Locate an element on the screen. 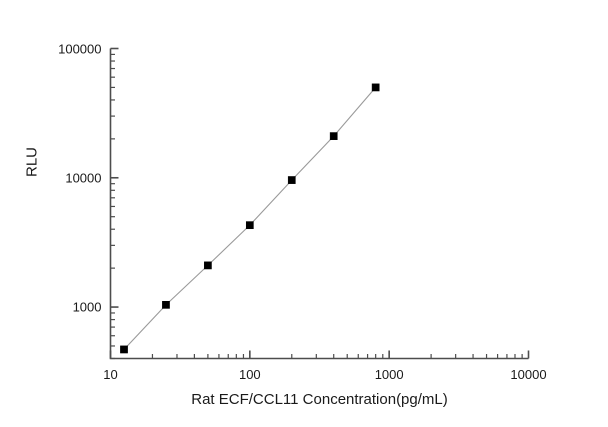 The width and height of the screenshot is (608, 427). x-tick-label: 1000 is located at coordinates (389, 374).